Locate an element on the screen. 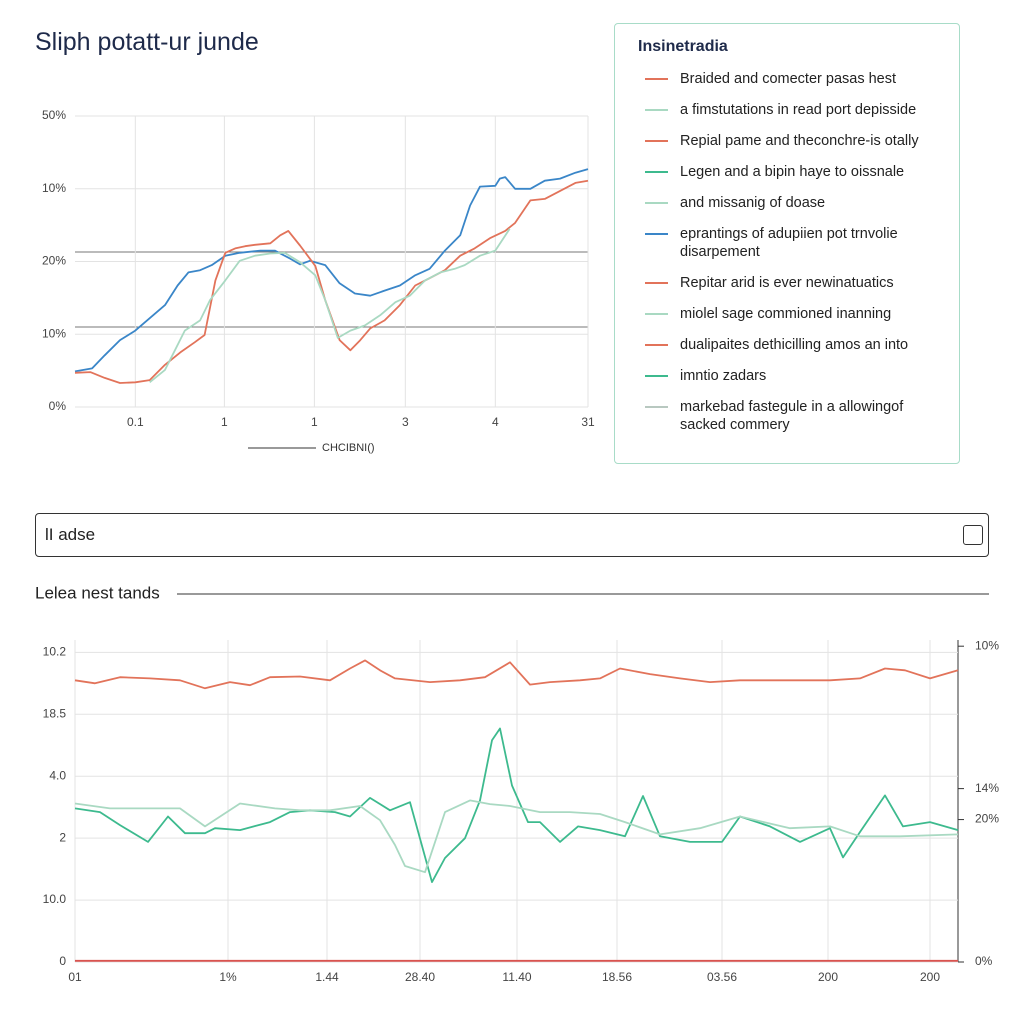  y-tick-label: 20% is located at coordinates (54, 261).